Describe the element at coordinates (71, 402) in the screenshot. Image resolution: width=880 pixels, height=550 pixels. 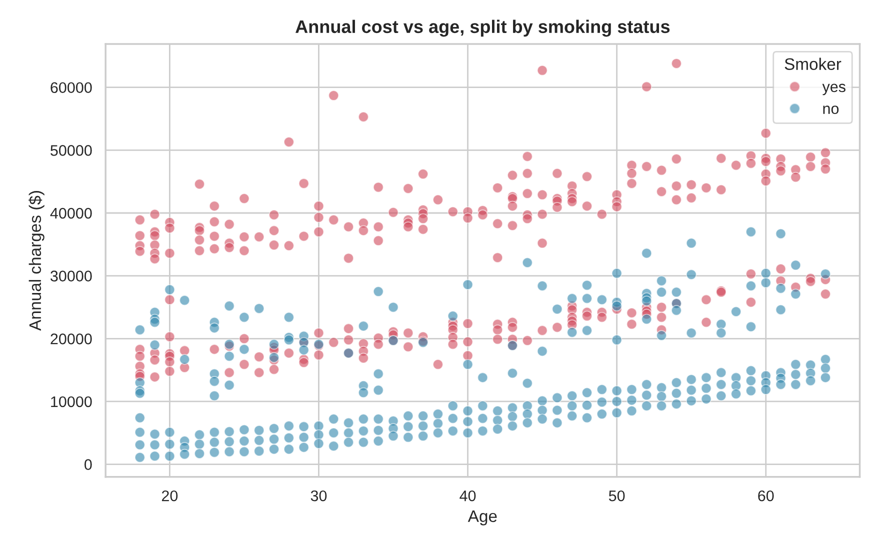
I see `y-tick-label: 10000` at that location.